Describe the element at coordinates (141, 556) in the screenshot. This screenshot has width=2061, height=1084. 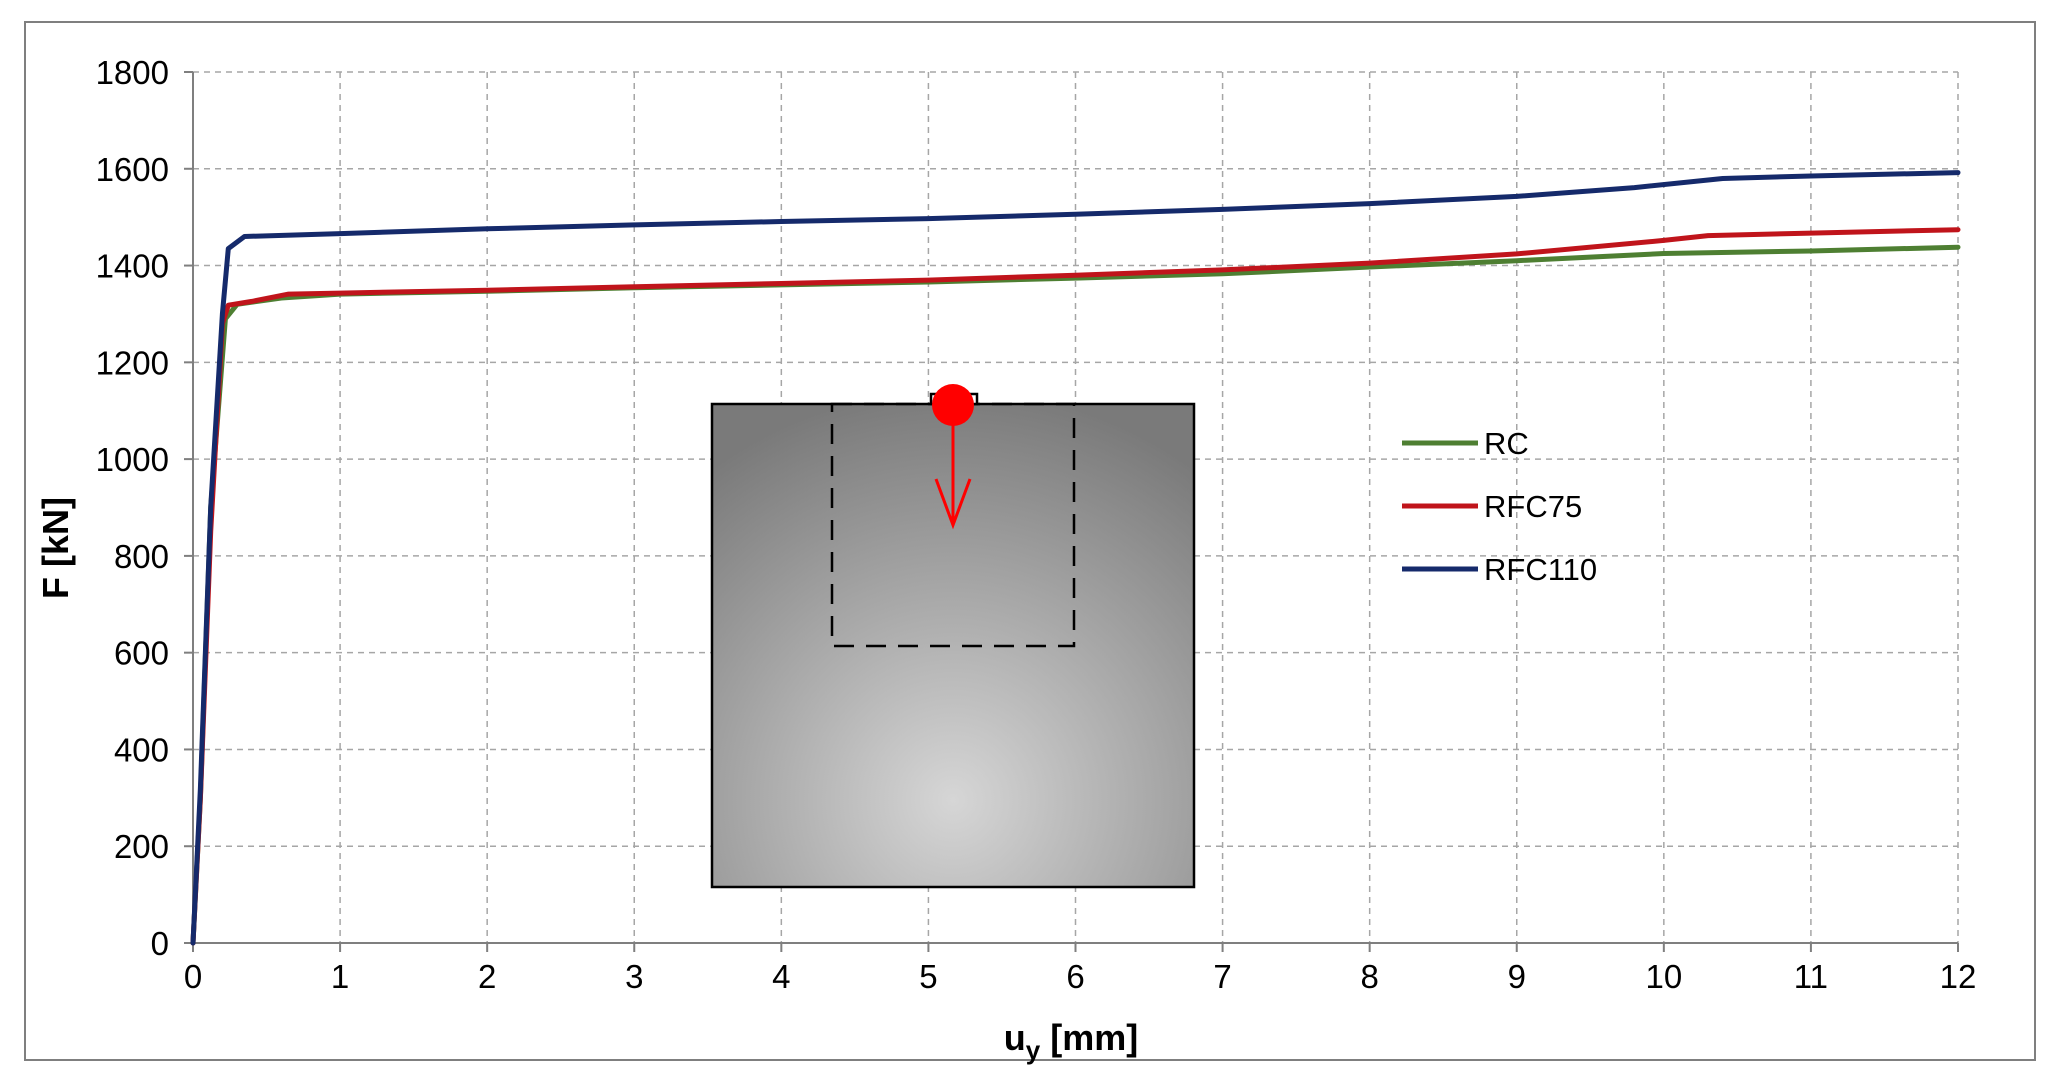
I see `y-tick-label: 800` at that location.